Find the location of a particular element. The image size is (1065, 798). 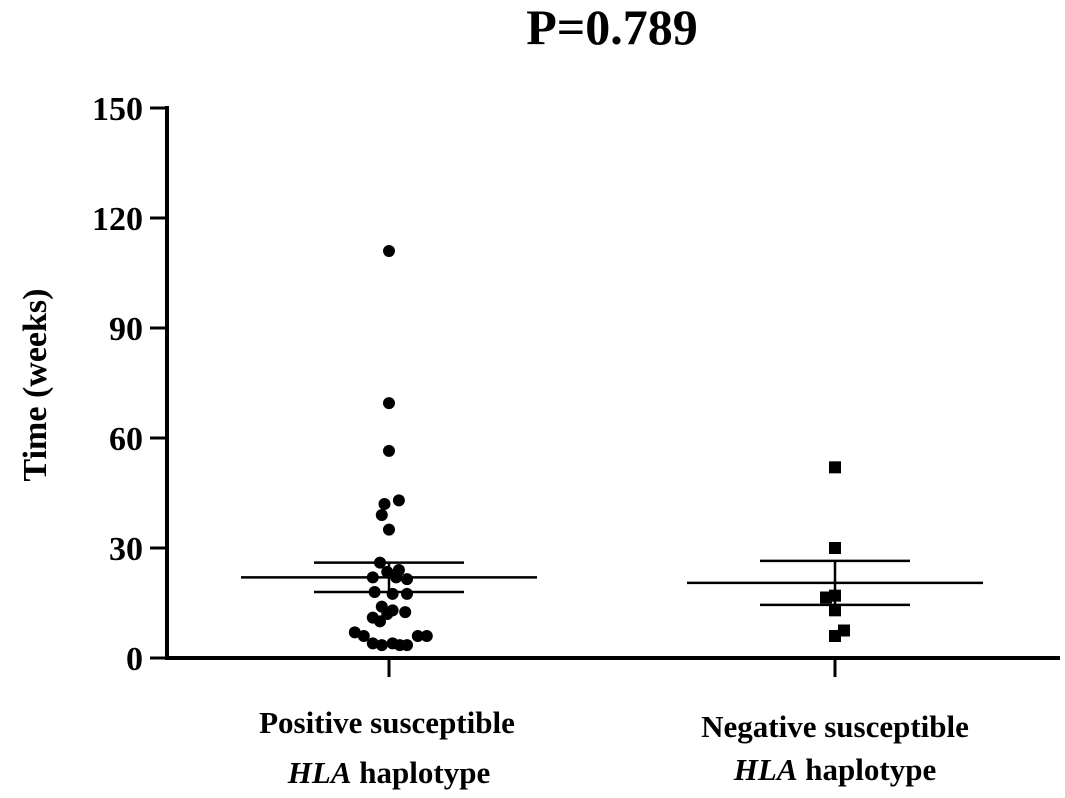

category-label-positive-line2: HLA haplotype is located at coordinates (388, 772).